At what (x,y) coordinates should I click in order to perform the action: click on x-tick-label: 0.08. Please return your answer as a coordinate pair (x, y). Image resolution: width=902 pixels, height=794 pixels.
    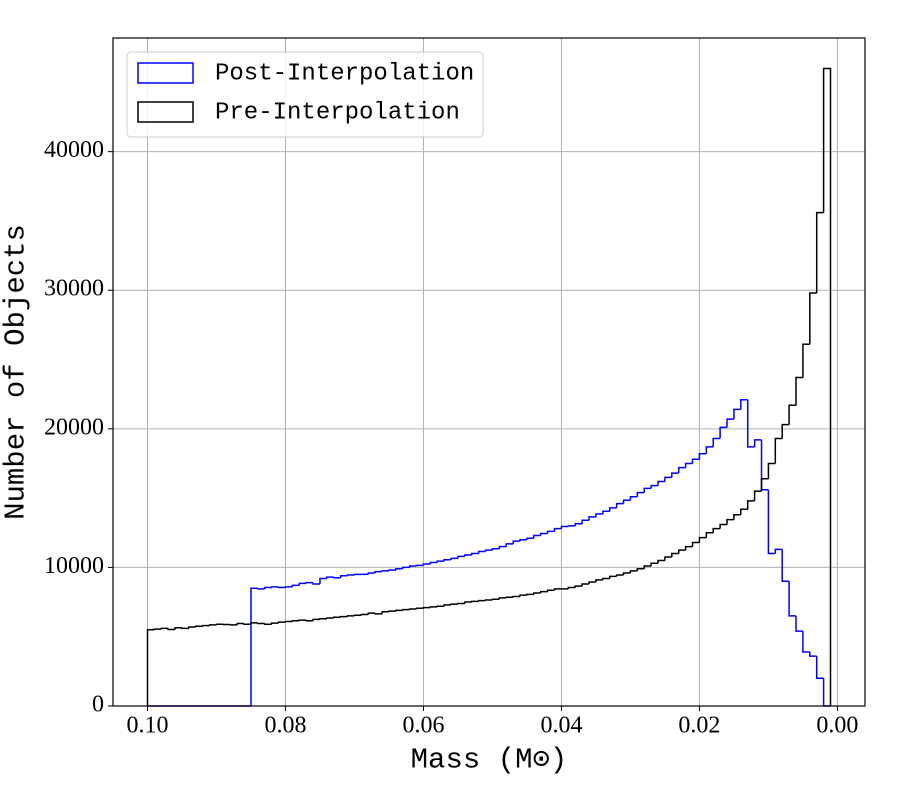
    Looking at the image, I should click on (285, 726).